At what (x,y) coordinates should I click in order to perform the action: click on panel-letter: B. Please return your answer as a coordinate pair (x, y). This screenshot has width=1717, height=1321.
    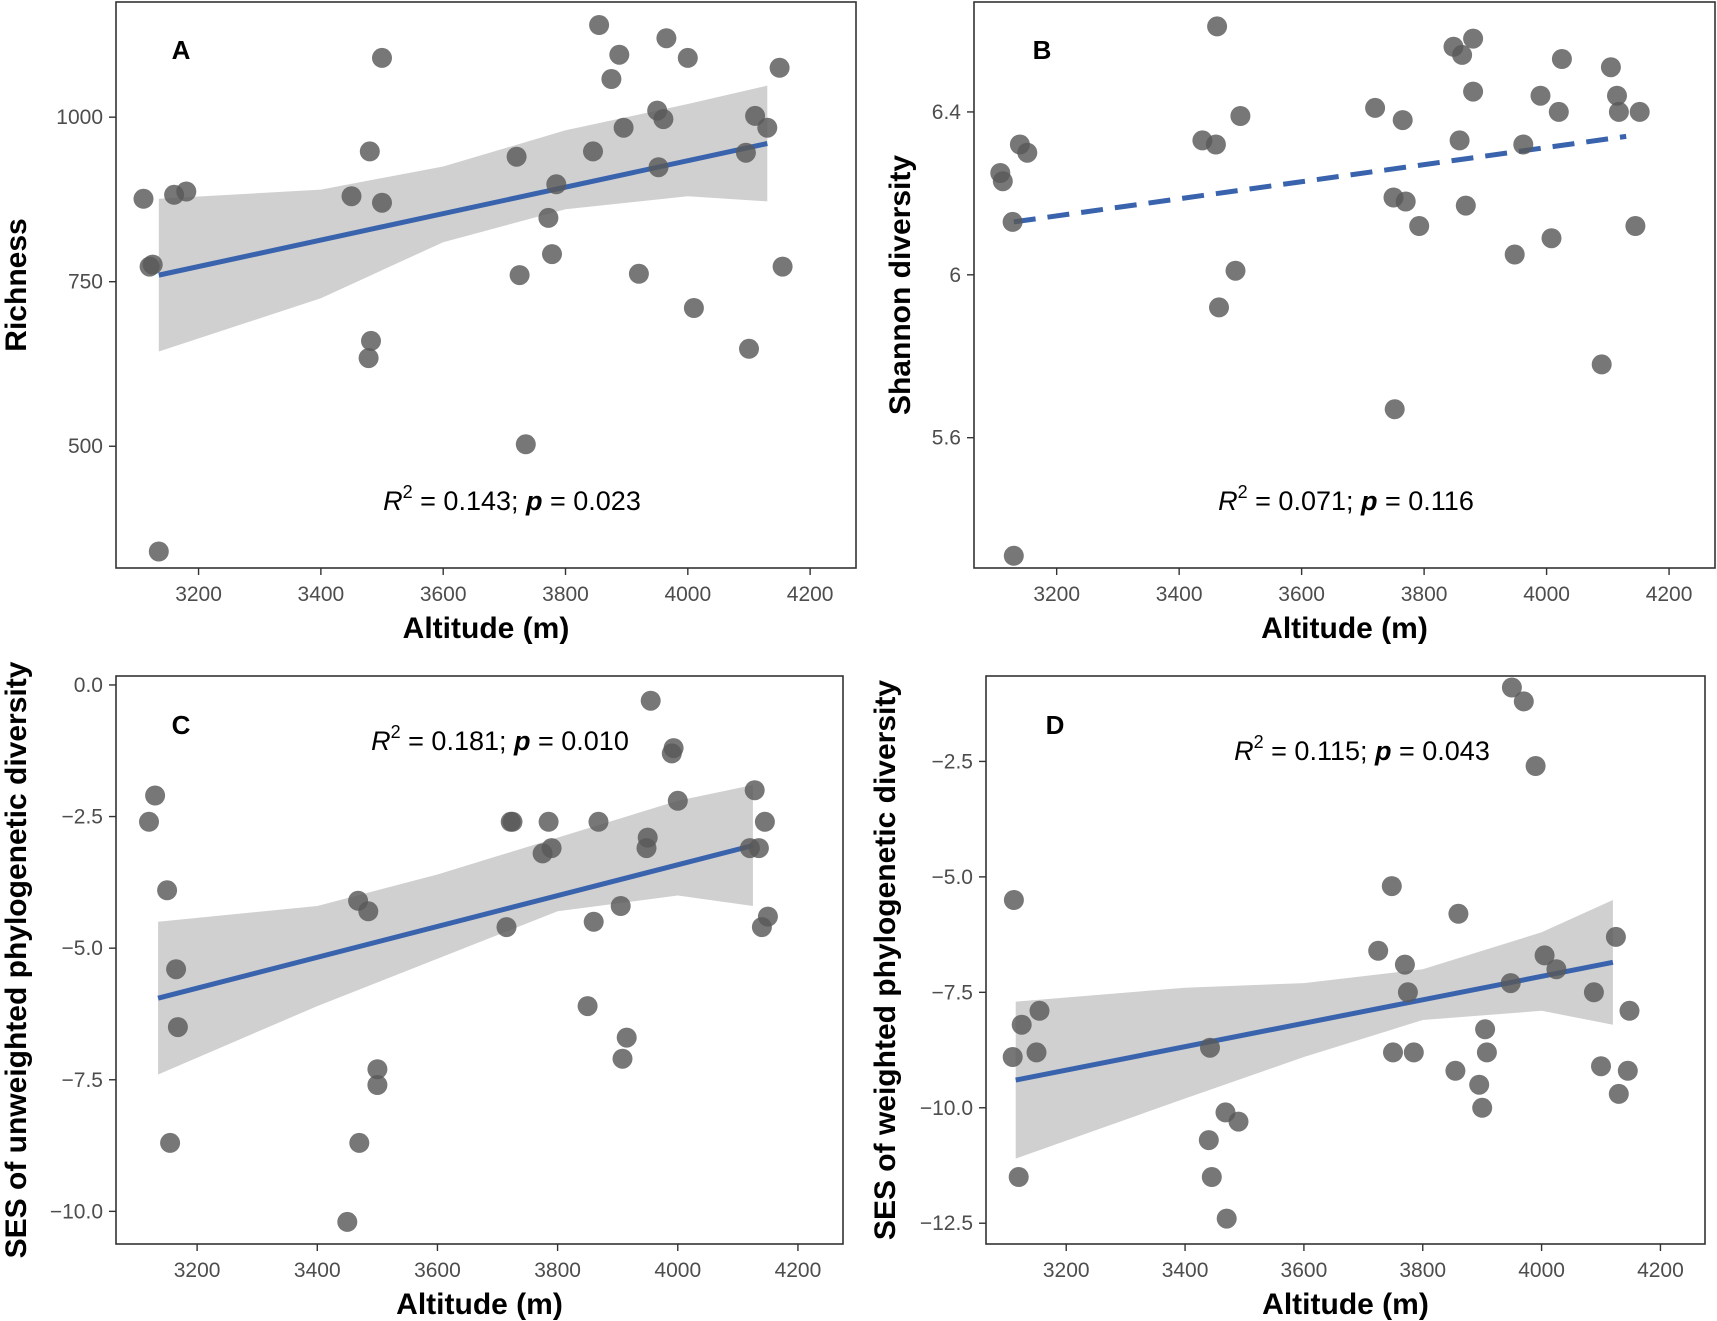
    Looking at the image, I should click on (1042, 50).